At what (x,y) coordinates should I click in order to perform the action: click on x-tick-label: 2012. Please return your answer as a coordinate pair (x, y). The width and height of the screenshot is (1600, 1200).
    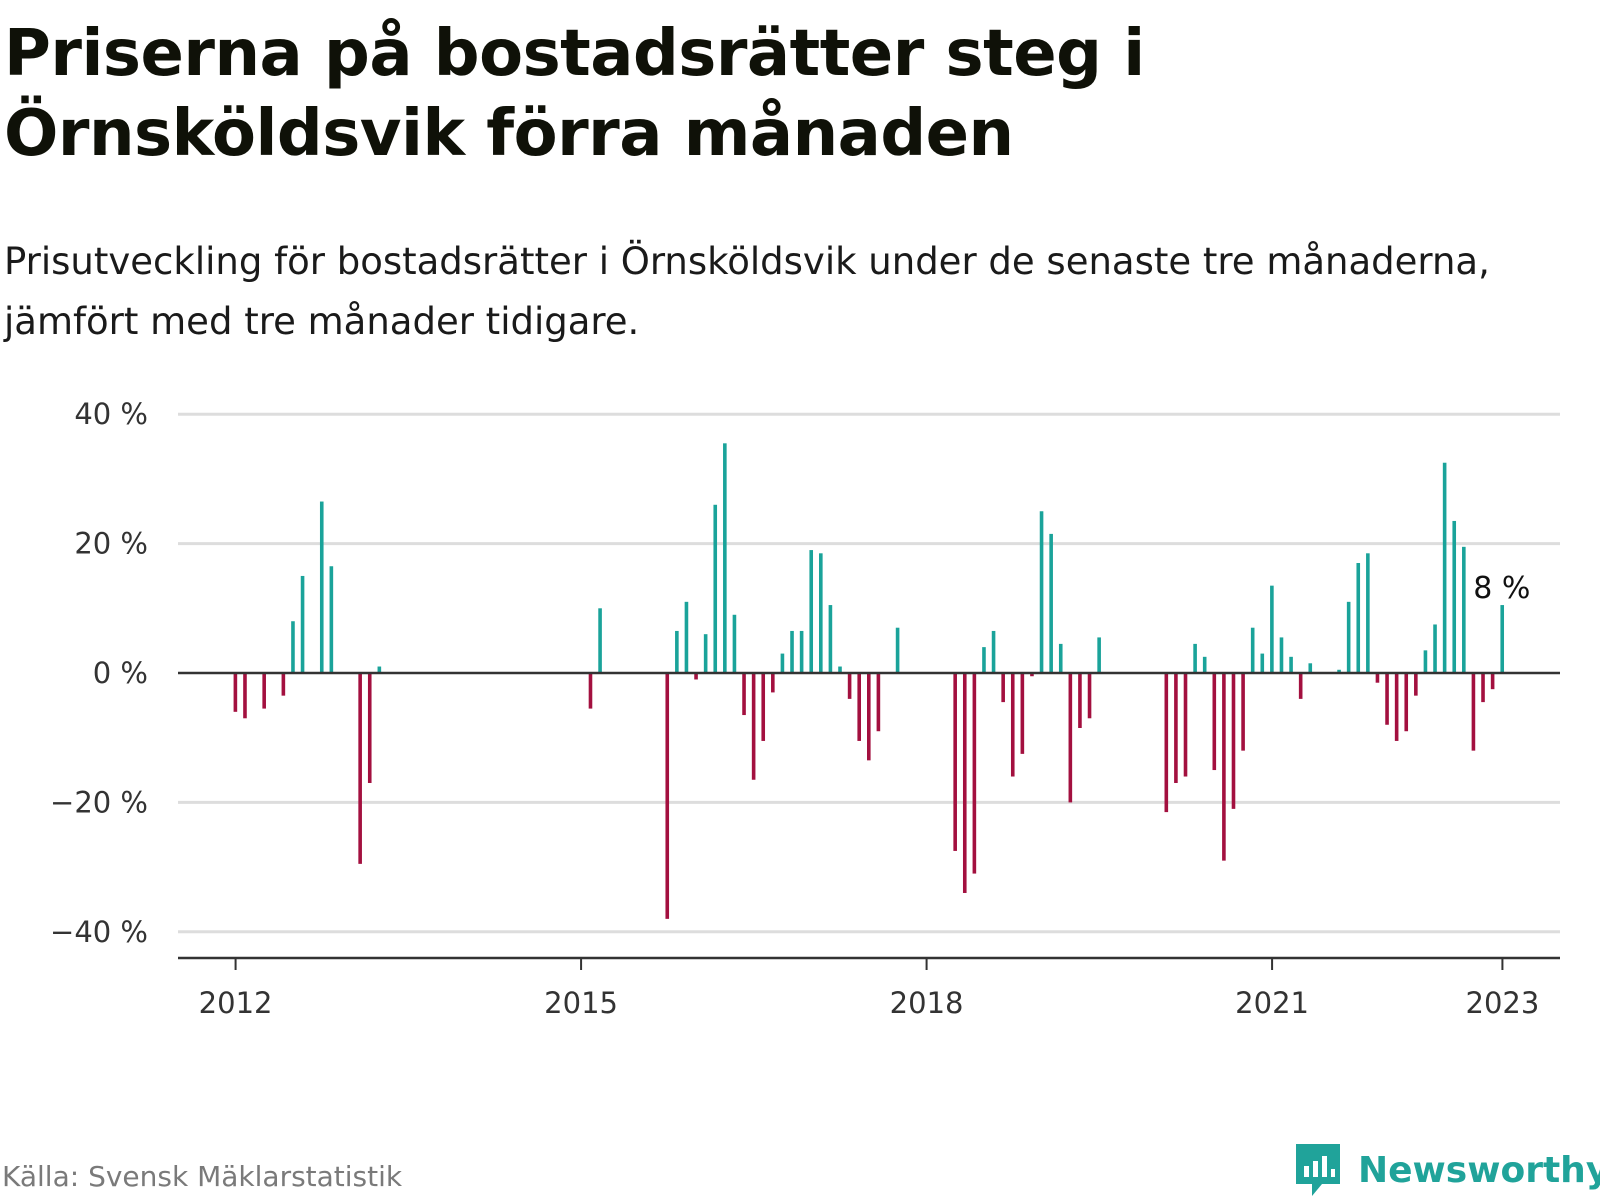
    Looking at the image, I should click on (236, 1003).